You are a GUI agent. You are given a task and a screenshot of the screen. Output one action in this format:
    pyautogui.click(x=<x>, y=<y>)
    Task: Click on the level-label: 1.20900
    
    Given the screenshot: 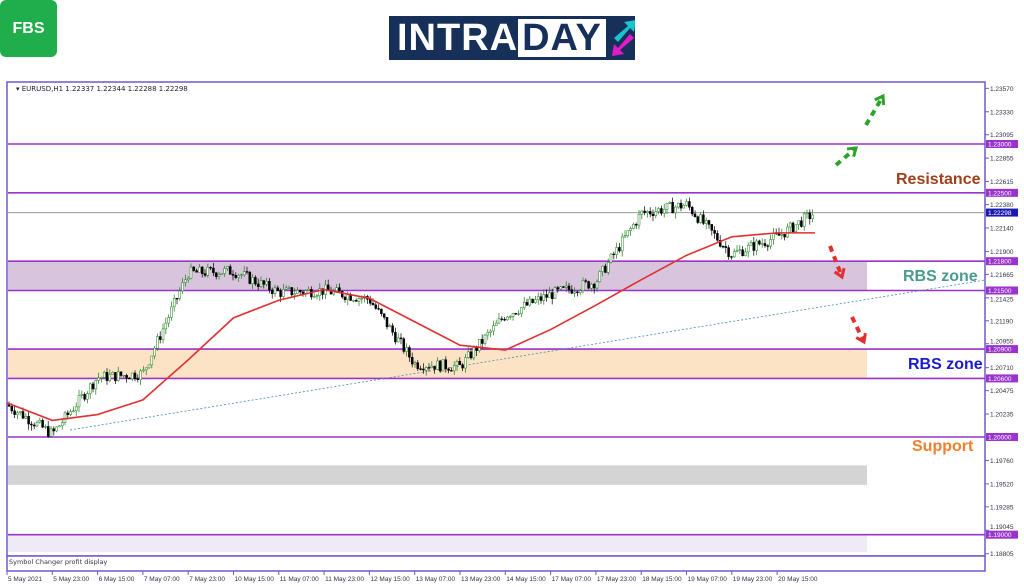 What is the action you would take?
    pyautogui.click(x=1000, y=350)
    